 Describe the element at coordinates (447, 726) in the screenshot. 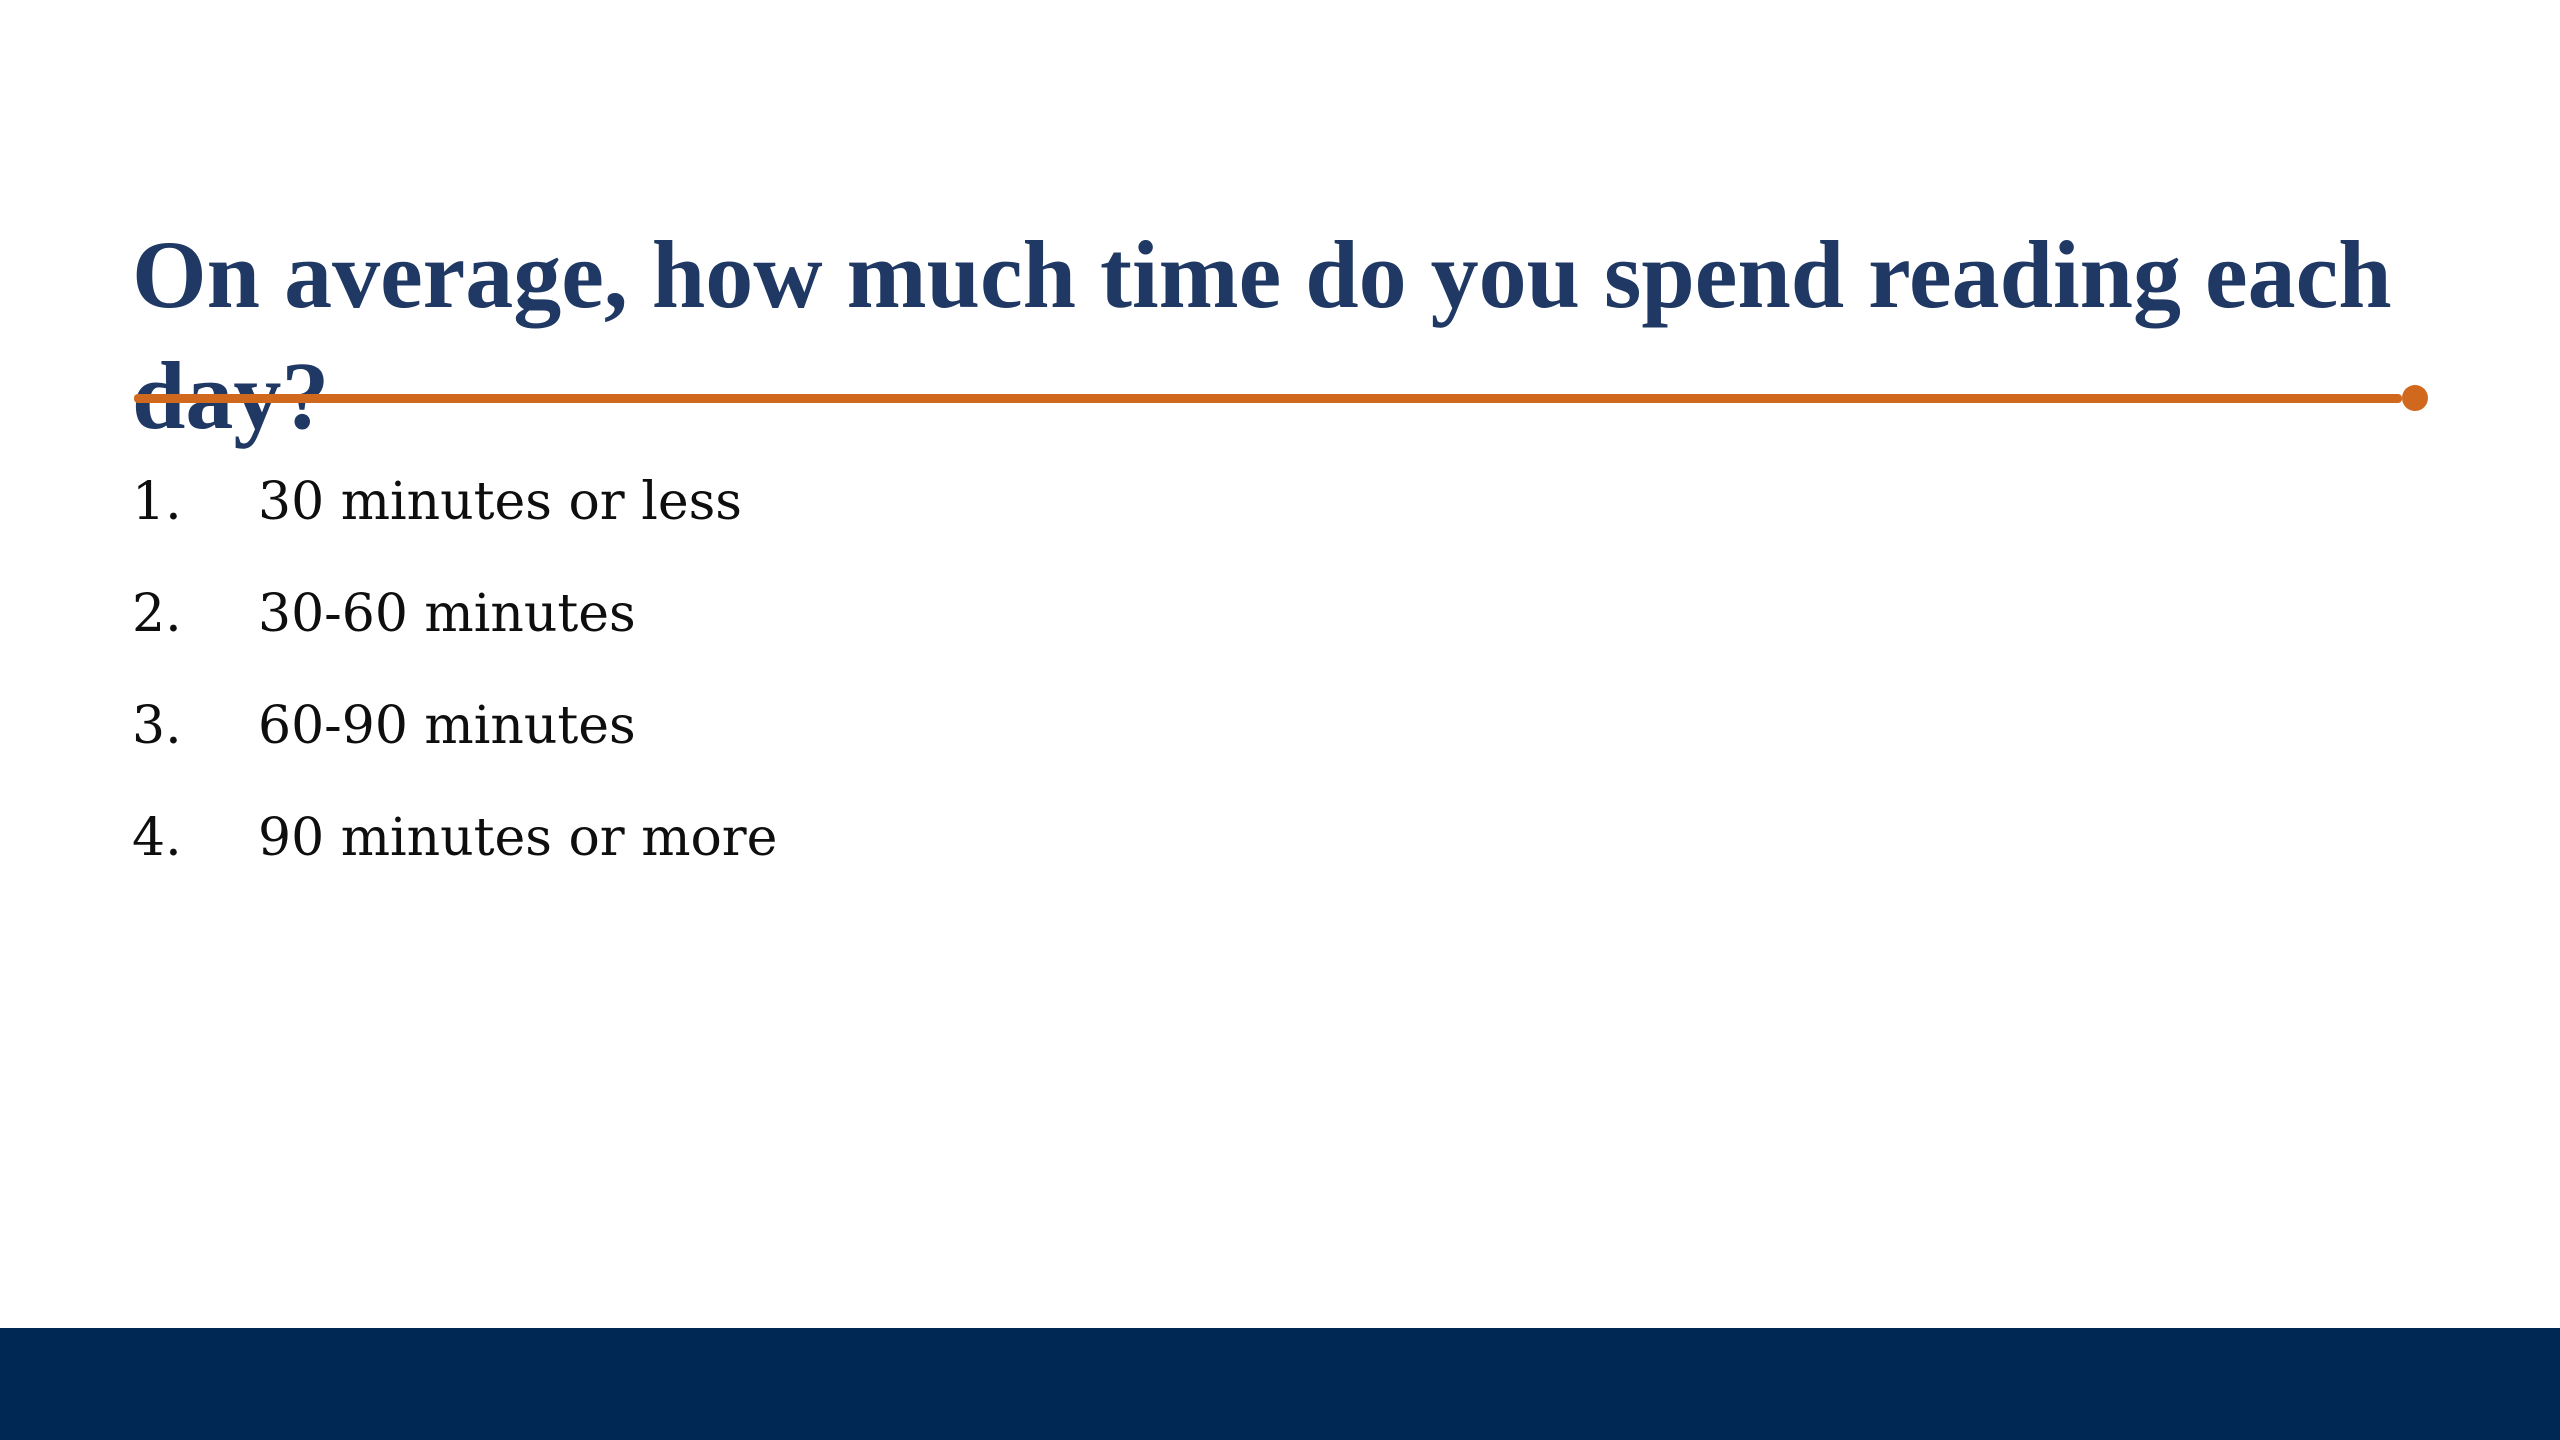

I see `option-label: 60-90 minutes` at that location.